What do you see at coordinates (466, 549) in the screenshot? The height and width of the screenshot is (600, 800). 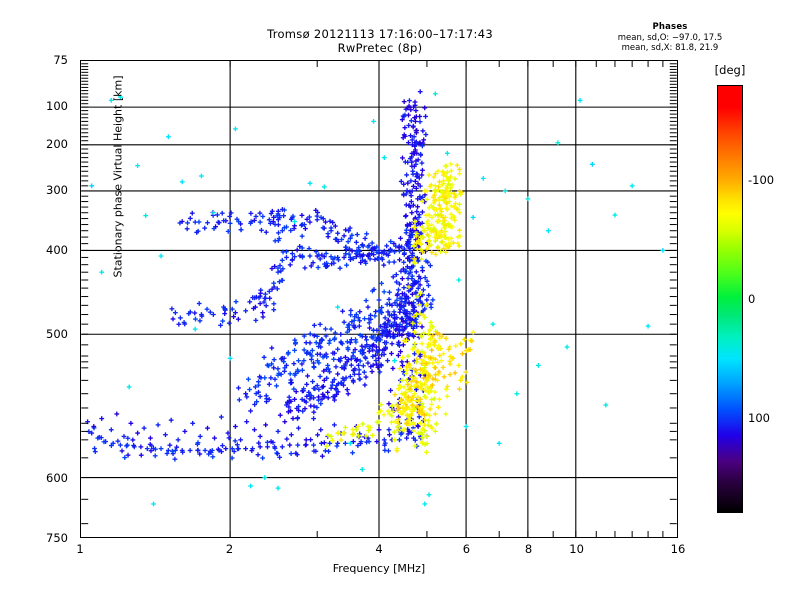 I see `x-tick-label: 6` at bounding box center [466, 549].